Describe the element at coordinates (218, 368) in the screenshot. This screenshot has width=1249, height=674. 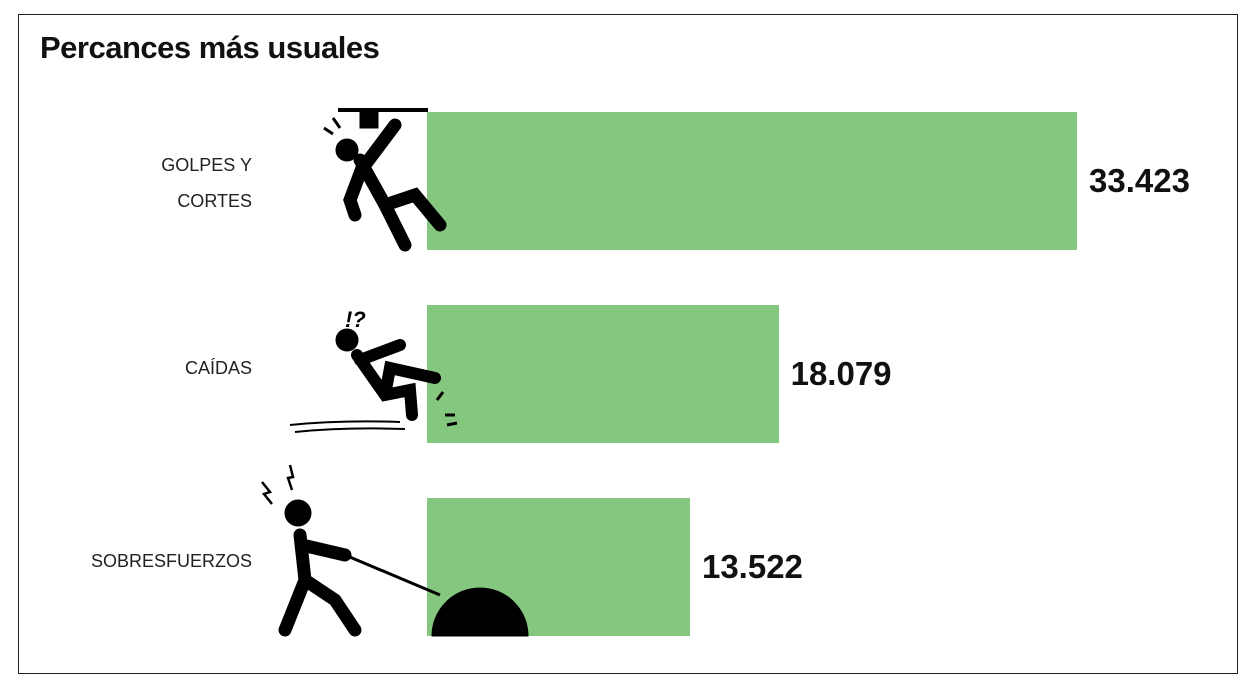
I see `category-label: CAÍDAS` at that location.